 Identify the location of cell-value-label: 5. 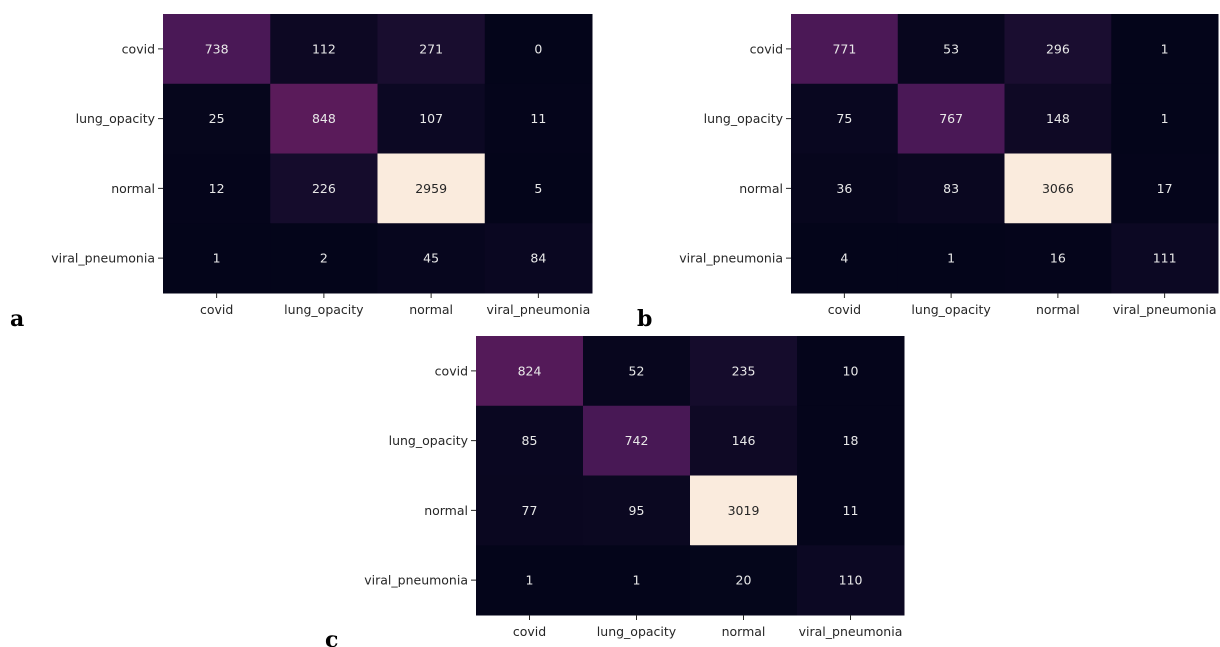
(538, 188).